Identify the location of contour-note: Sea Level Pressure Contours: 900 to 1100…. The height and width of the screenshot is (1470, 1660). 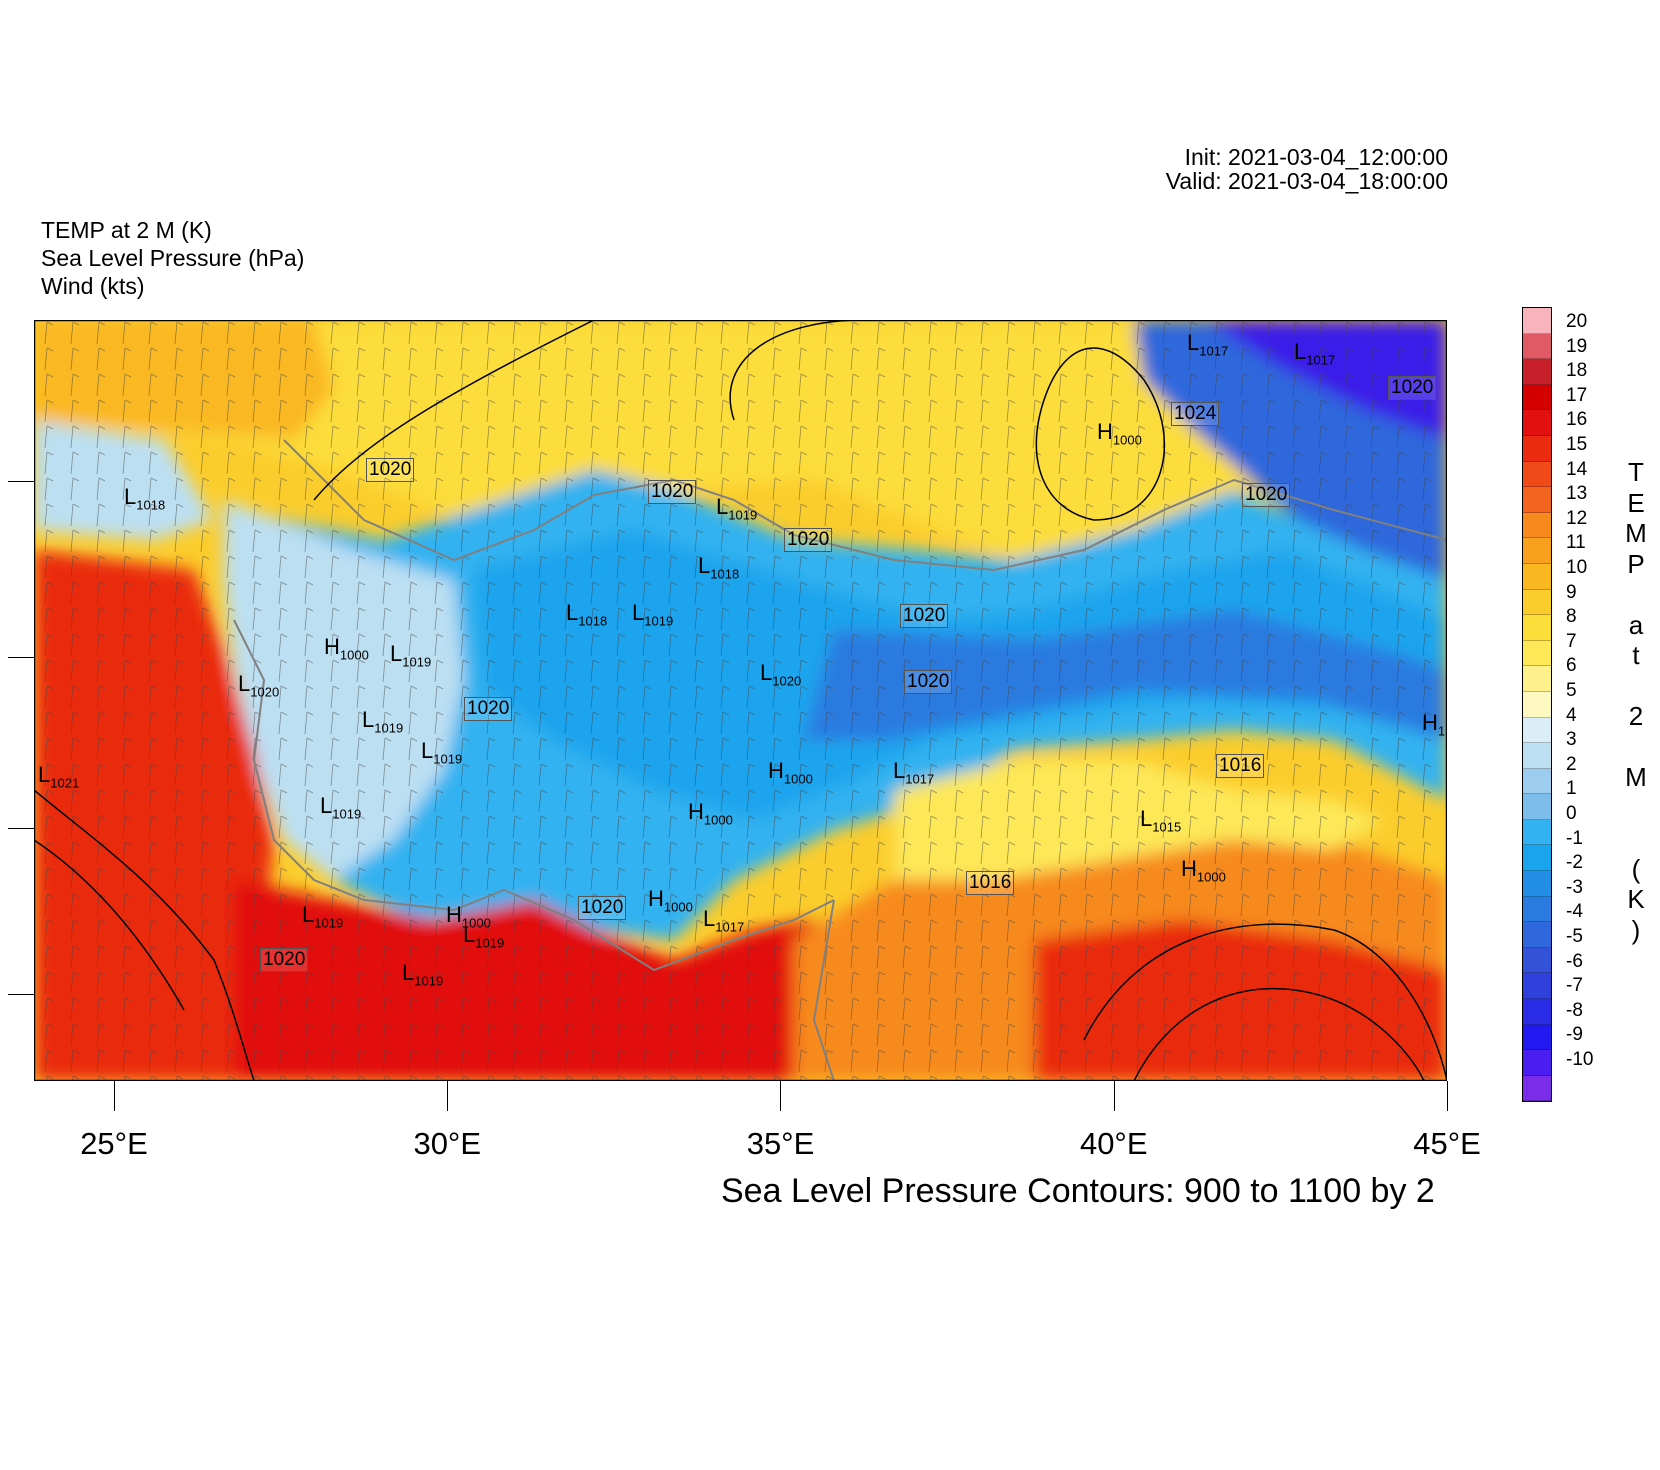
(1078, 1191).